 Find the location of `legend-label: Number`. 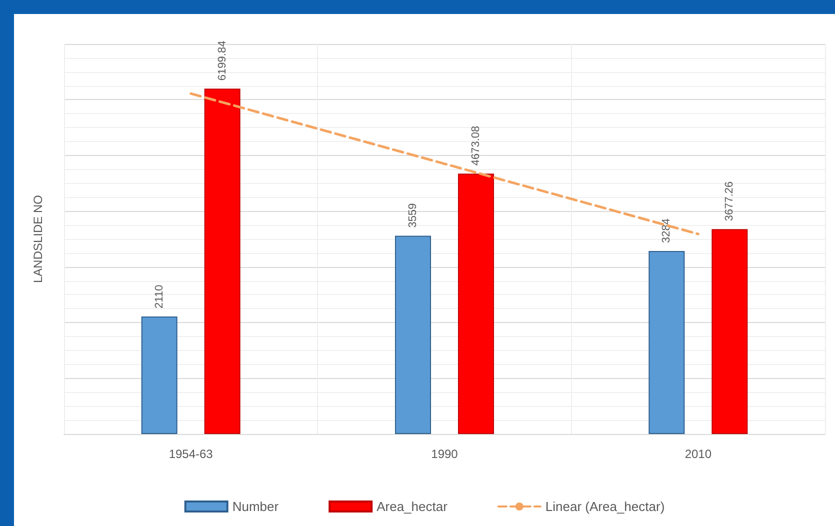

legend-label: Number is located at coordinates (256, 506).